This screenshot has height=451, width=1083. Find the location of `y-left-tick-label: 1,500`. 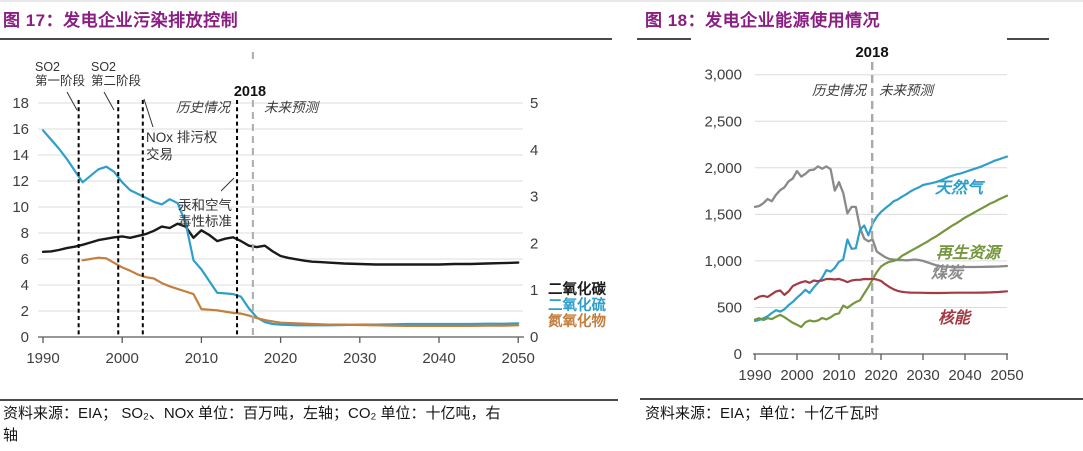

y-left-tick-label: 1,500 is located at coordinates (723, 214).